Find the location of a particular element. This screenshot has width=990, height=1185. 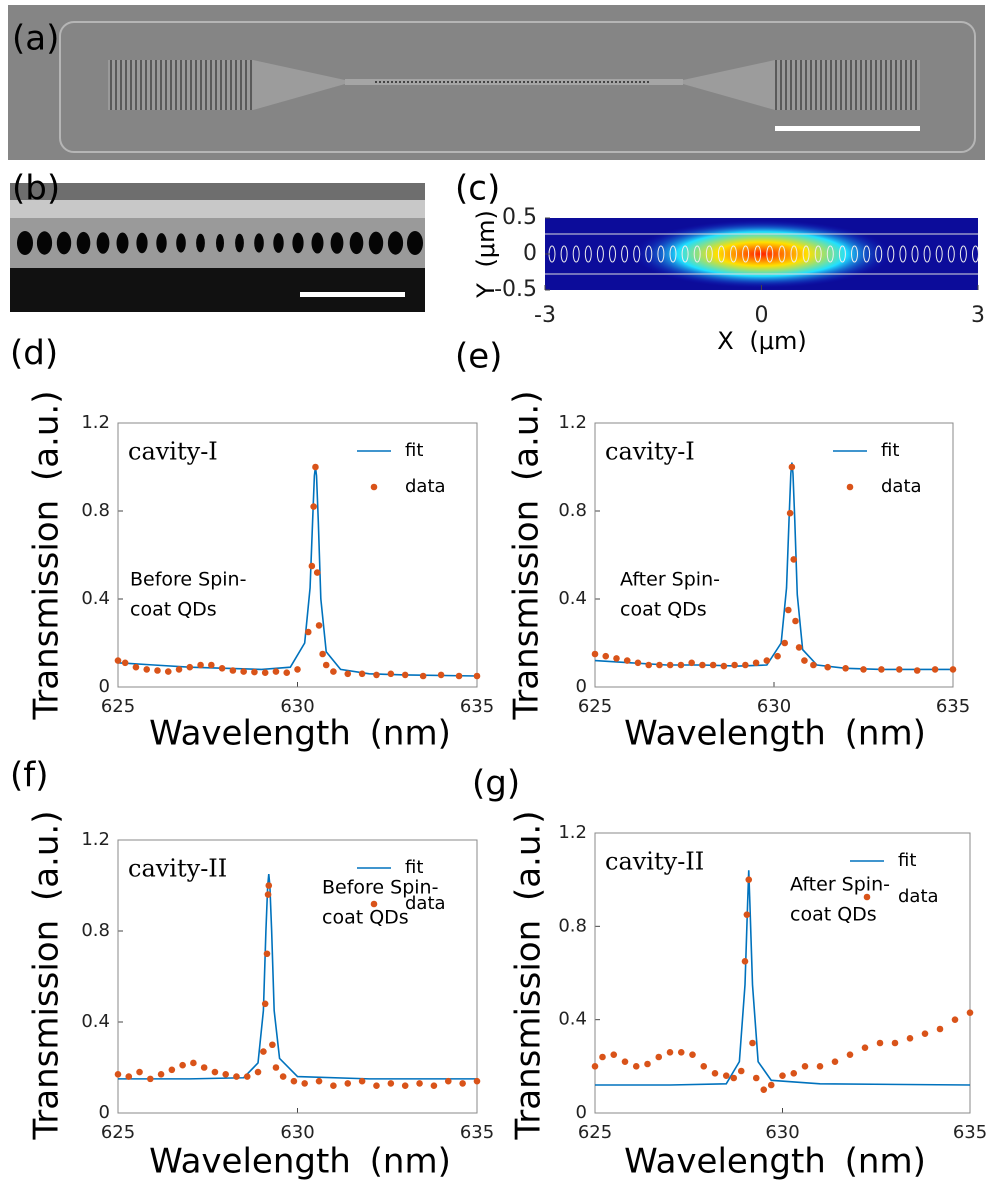

panel-label: (b) is located at coordinates (36, 189).